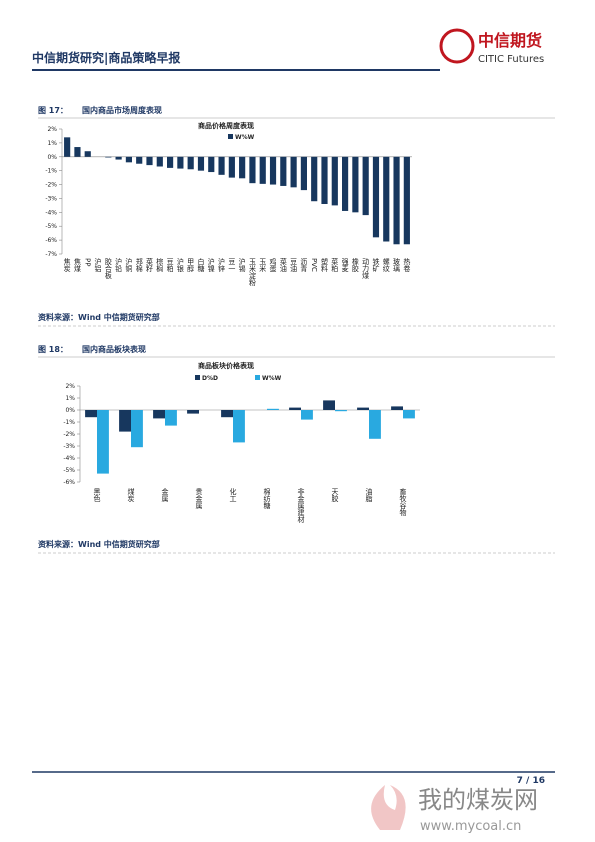  What do you see at coordinates (376, 265) in the screenshot?
I see `category-label cat: 铁矿` at bounding box center [376, 265].